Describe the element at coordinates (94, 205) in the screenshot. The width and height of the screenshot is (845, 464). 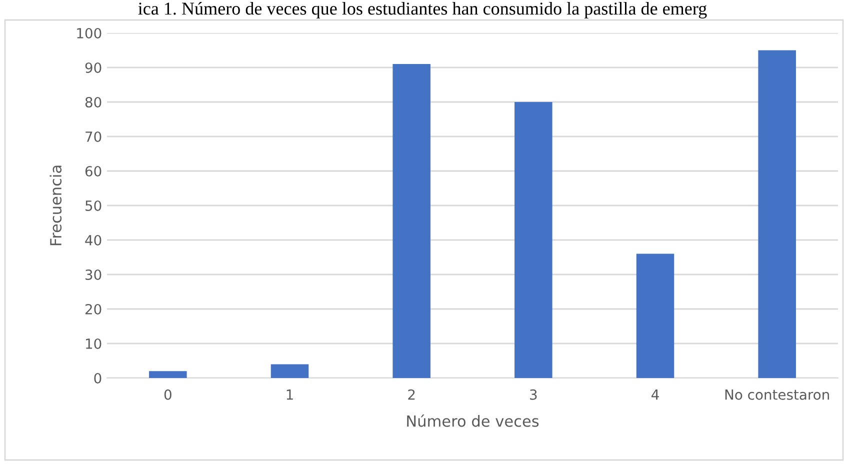
I see `y-tick-label: 50` at that location.